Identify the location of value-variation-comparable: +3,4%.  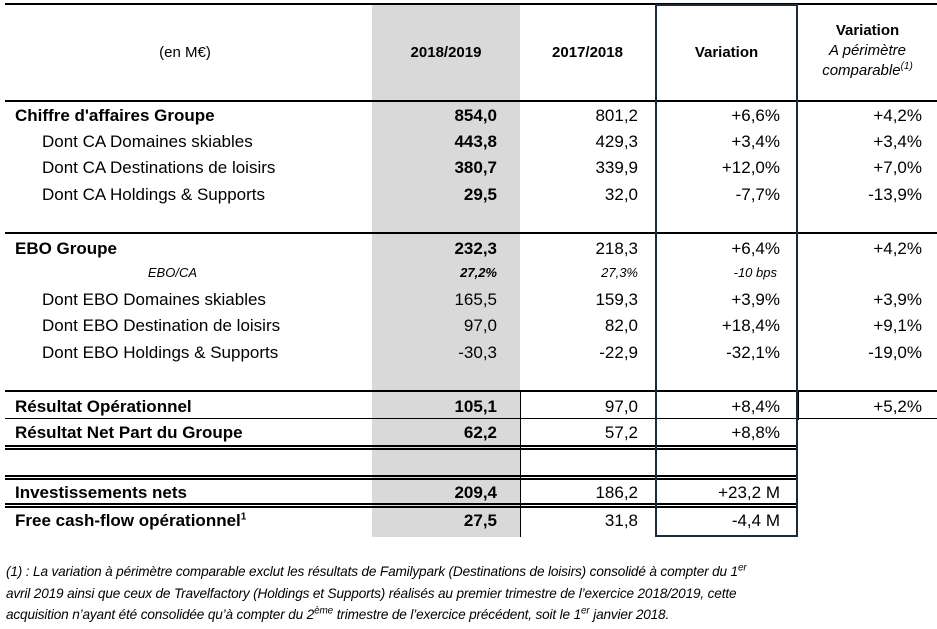
(897, 141).